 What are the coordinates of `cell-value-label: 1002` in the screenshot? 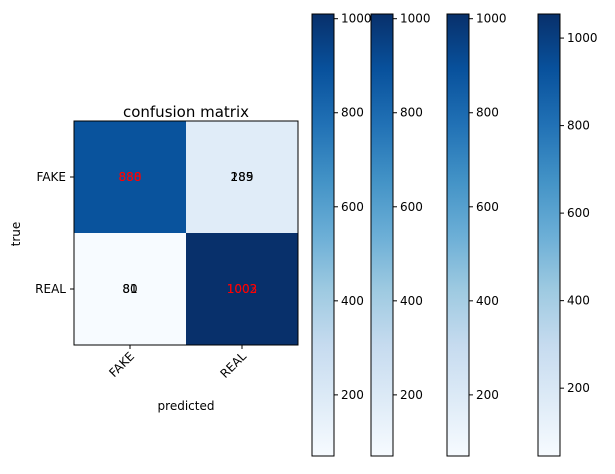 It's located at (242, 289).